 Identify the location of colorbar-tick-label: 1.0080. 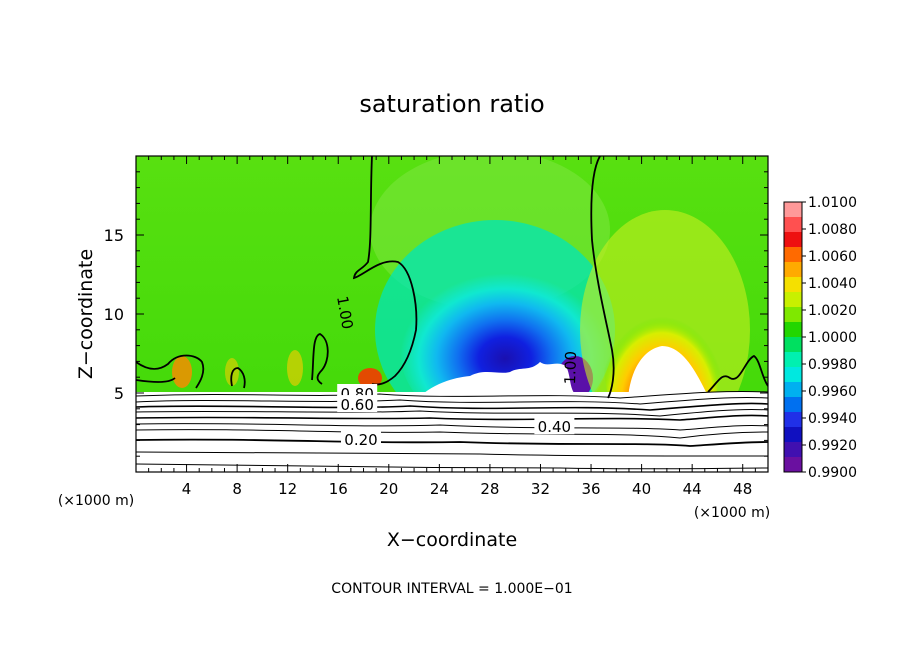
(832, 230).